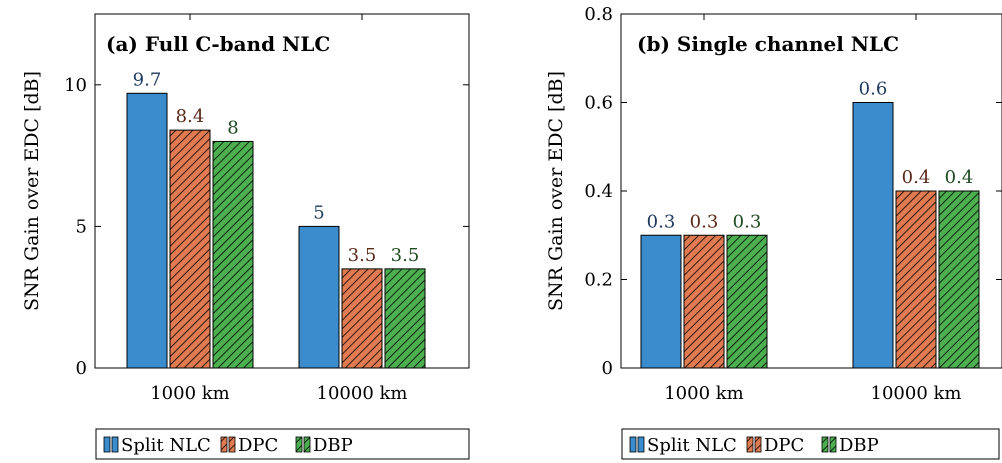 The height and width of the screenshot is (463, 1002). What do you see at coordinates (598, 14) in the screenshot?
I see `y-tick-label: 0.8` at bounding box center [598, 14].